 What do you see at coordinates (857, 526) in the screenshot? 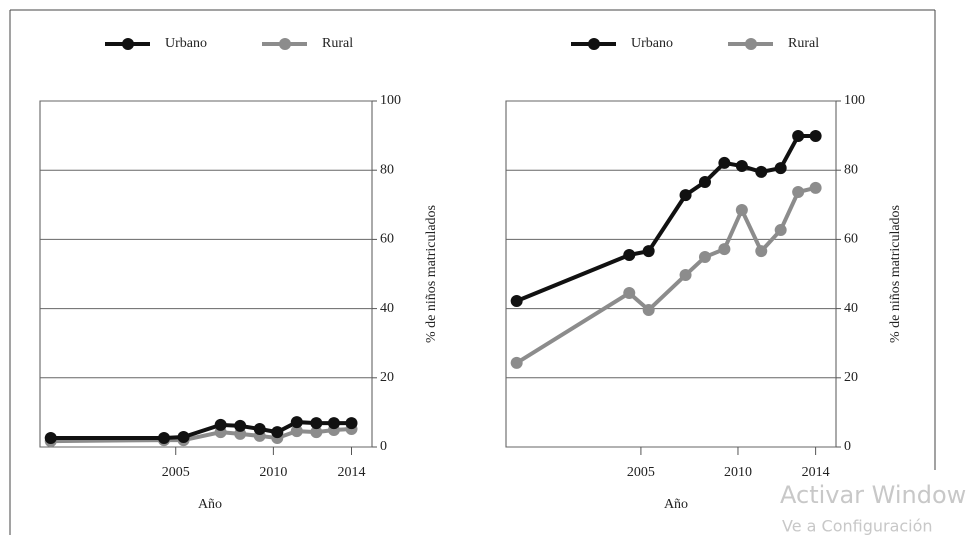
I see `watermark-subtitle: Ve a Configuración` at bounding box center [857, 526].